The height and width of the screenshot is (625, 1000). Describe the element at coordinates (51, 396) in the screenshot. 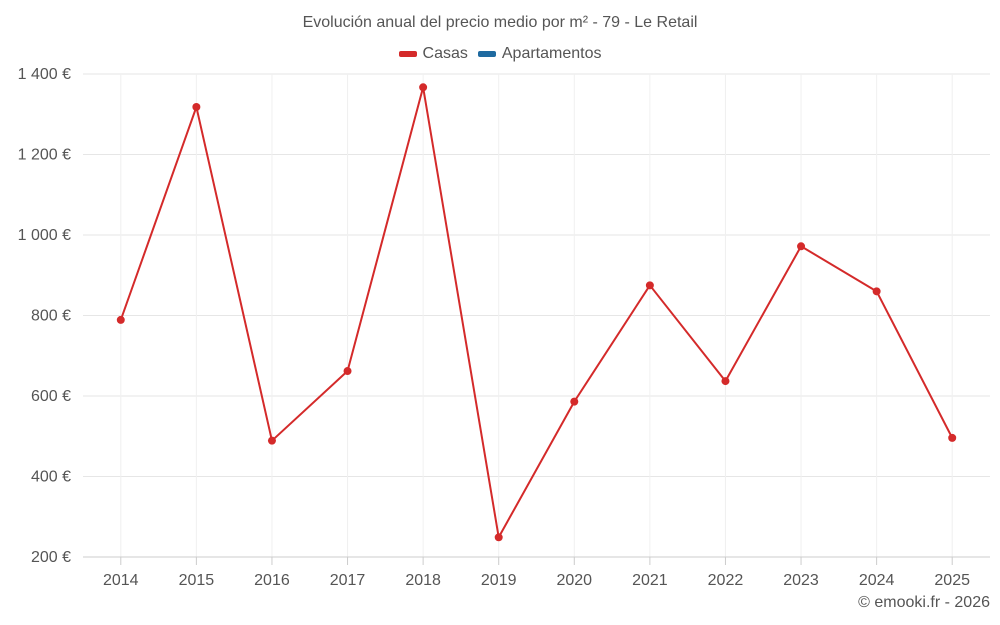

I see `y-tick-label: 600 €` at that location.